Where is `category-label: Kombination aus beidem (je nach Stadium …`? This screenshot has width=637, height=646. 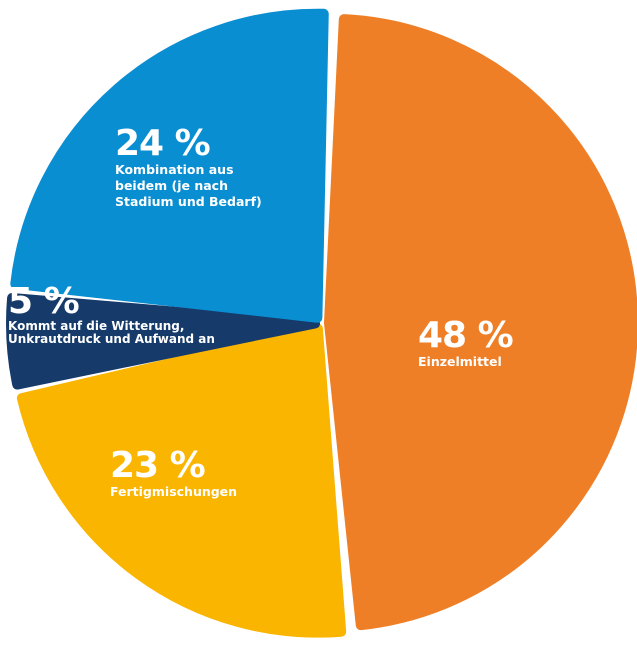 category-label: Kombination aus beidem (je nach Stadium … is located at coordinates (188, 185).